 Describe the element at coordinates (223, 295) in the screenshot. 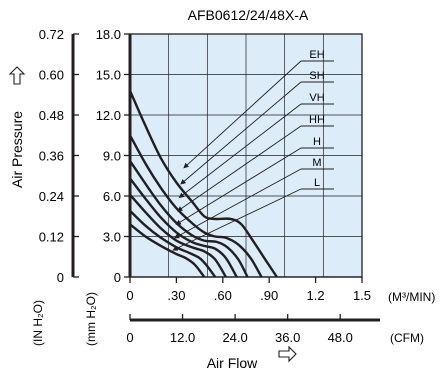

I see `x-primary-tick-label: .60` at that location.